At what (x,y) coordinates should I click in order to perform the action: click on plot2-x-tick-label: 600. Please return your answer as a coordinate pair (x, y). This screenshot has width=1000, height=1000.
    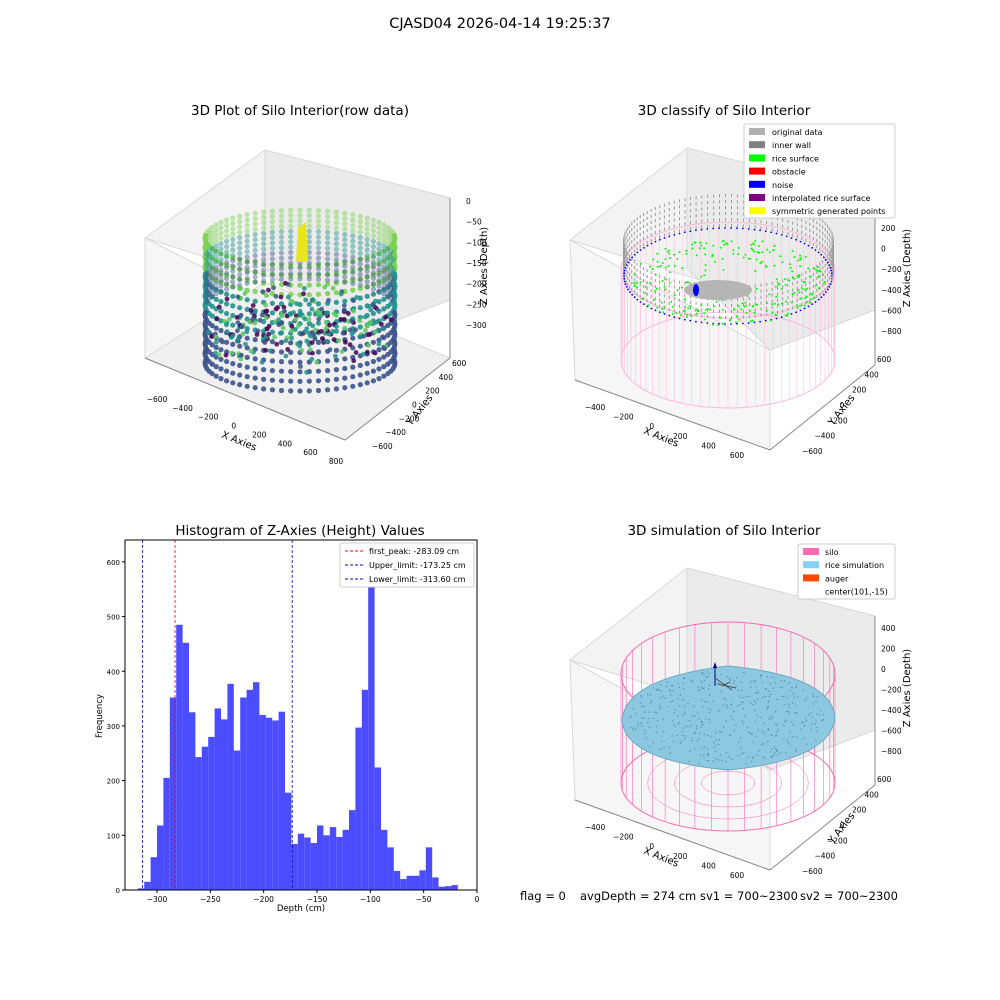
    Looking at the image, I should click on (737, 455).